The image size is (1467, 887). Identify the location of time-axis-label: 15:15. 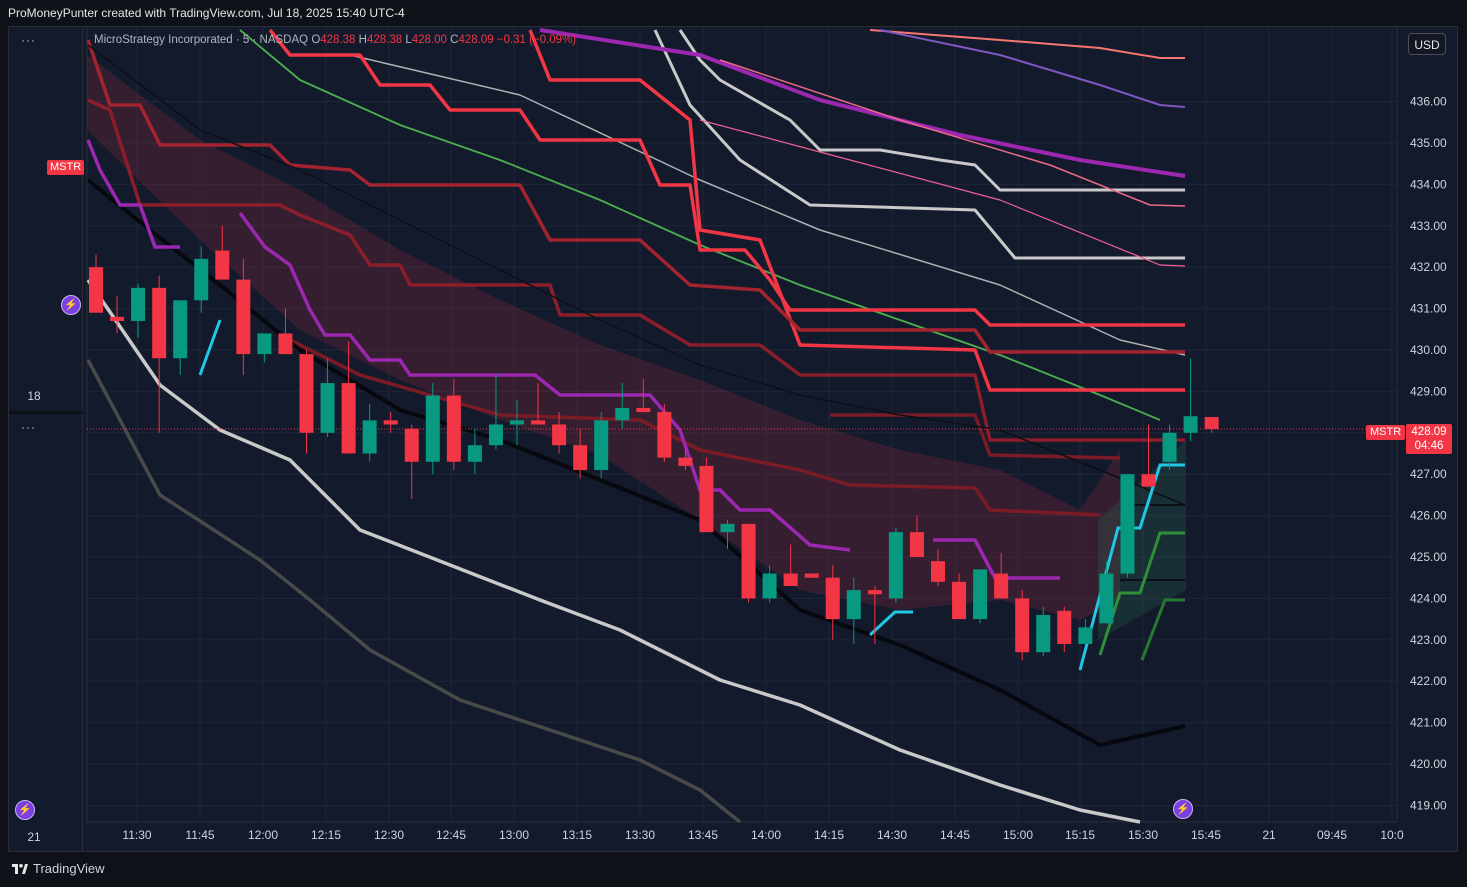
(1080, 835).